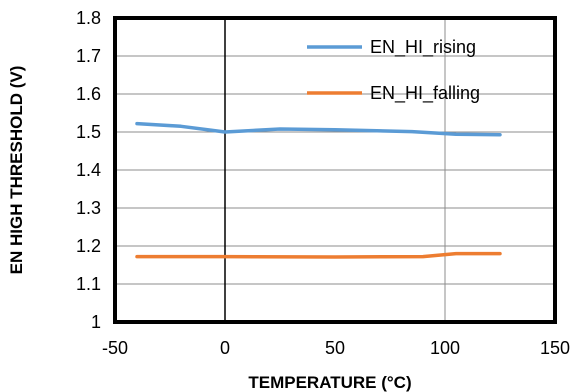  I want to click on series-line-EN_HI_falling, so click(318, 255).